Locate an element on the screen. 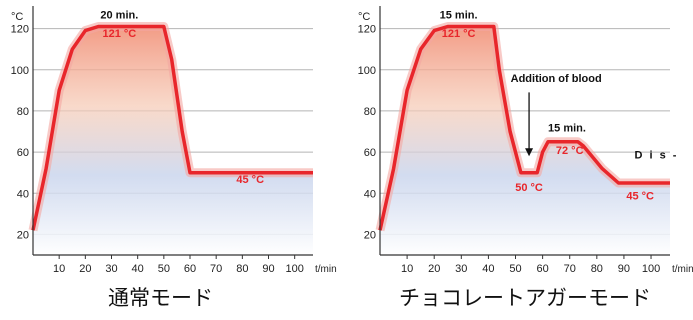  annotation-label: 72 °C is located at coordinates (570, 151).